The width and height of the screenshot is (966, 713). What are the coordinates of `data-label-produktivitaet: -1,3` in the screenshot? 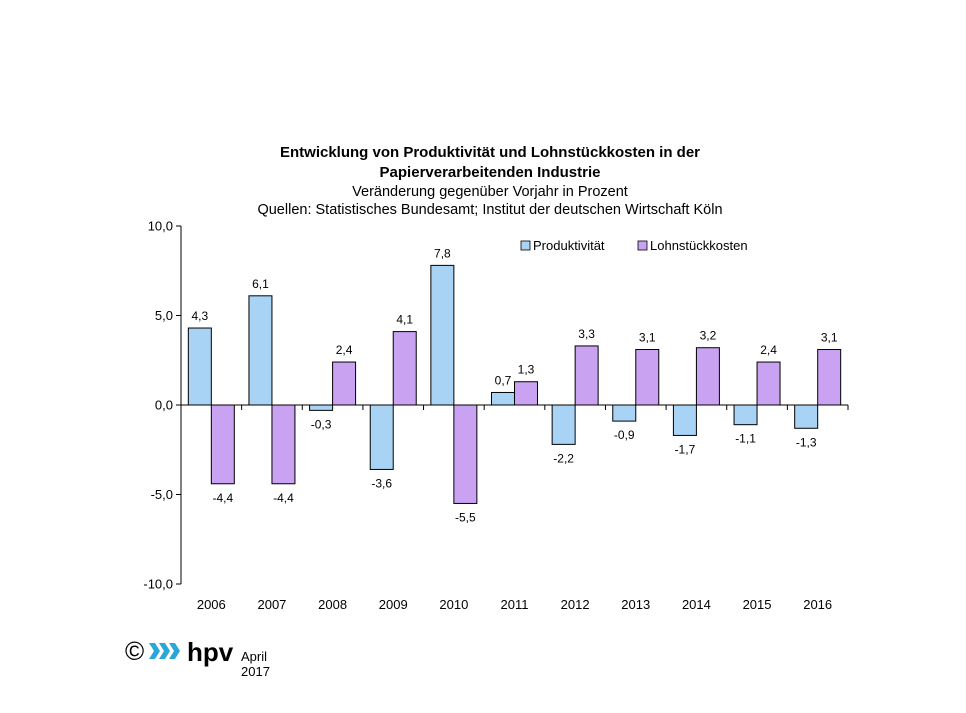 It's located at (806, 442).